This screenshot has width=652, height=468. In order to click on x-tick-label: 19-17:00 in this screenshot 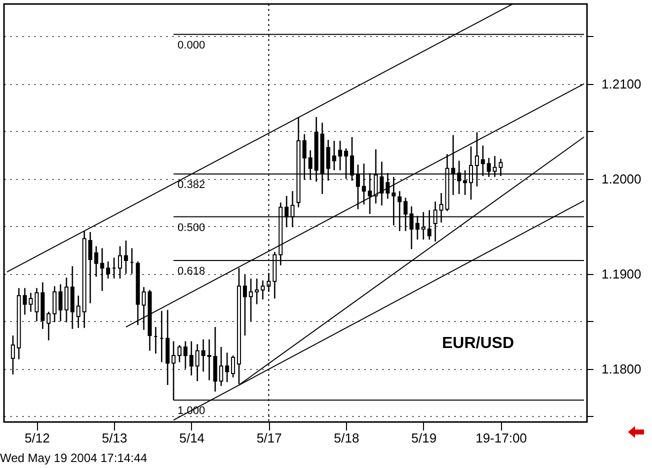, I will do `click(501, 438)`.